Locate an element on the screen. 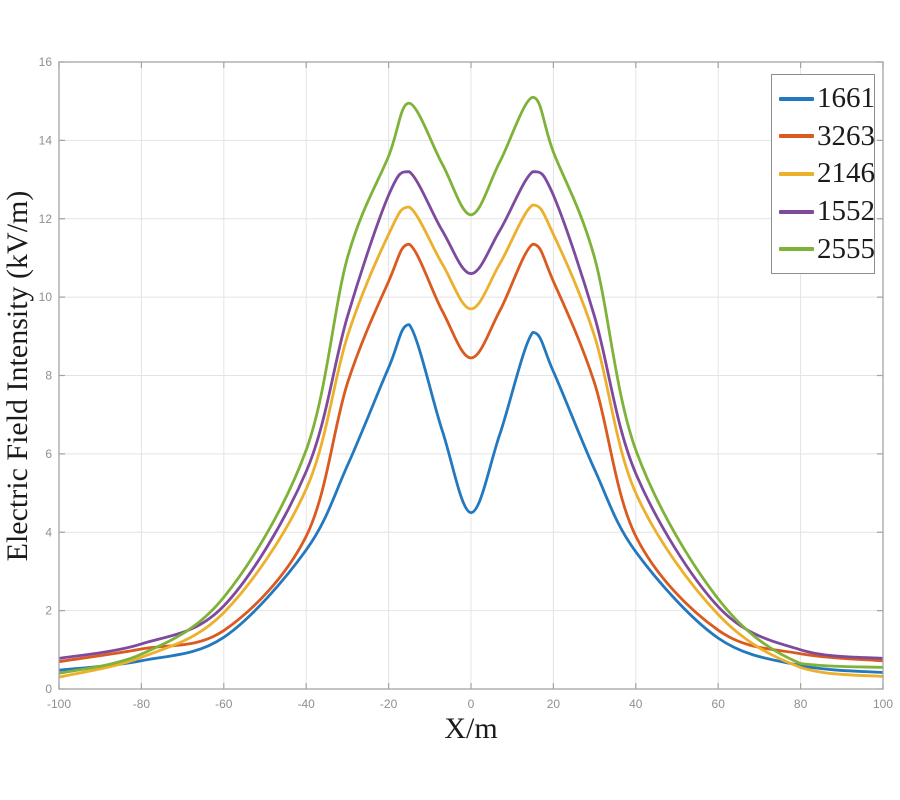  x-tick-label: 40 is located at coordinates (636, 704).